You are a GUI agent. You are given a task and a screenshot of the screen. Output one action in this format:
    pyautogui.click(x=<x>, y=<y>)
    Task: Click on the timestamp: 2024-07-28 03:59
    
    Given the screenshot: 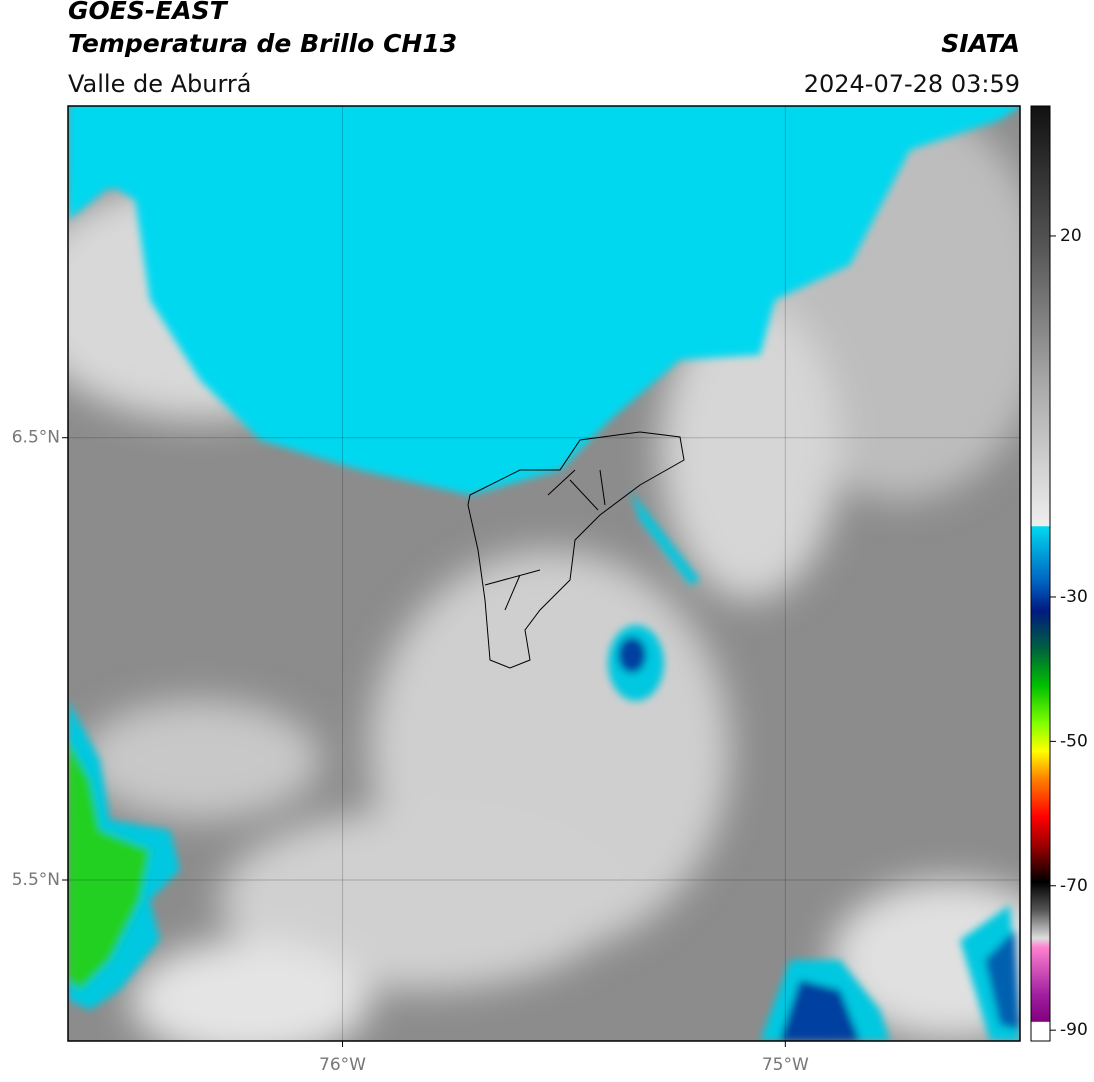 What is the action you would take?
    pyautogui.click(x=912, y=84)
    